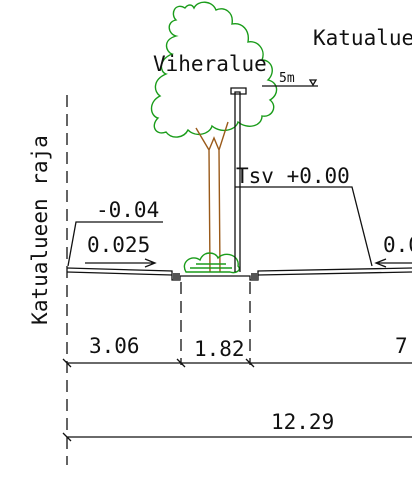 This screenshot has width=412, height=492. I want to click on label: 5m, so click(287, 78).